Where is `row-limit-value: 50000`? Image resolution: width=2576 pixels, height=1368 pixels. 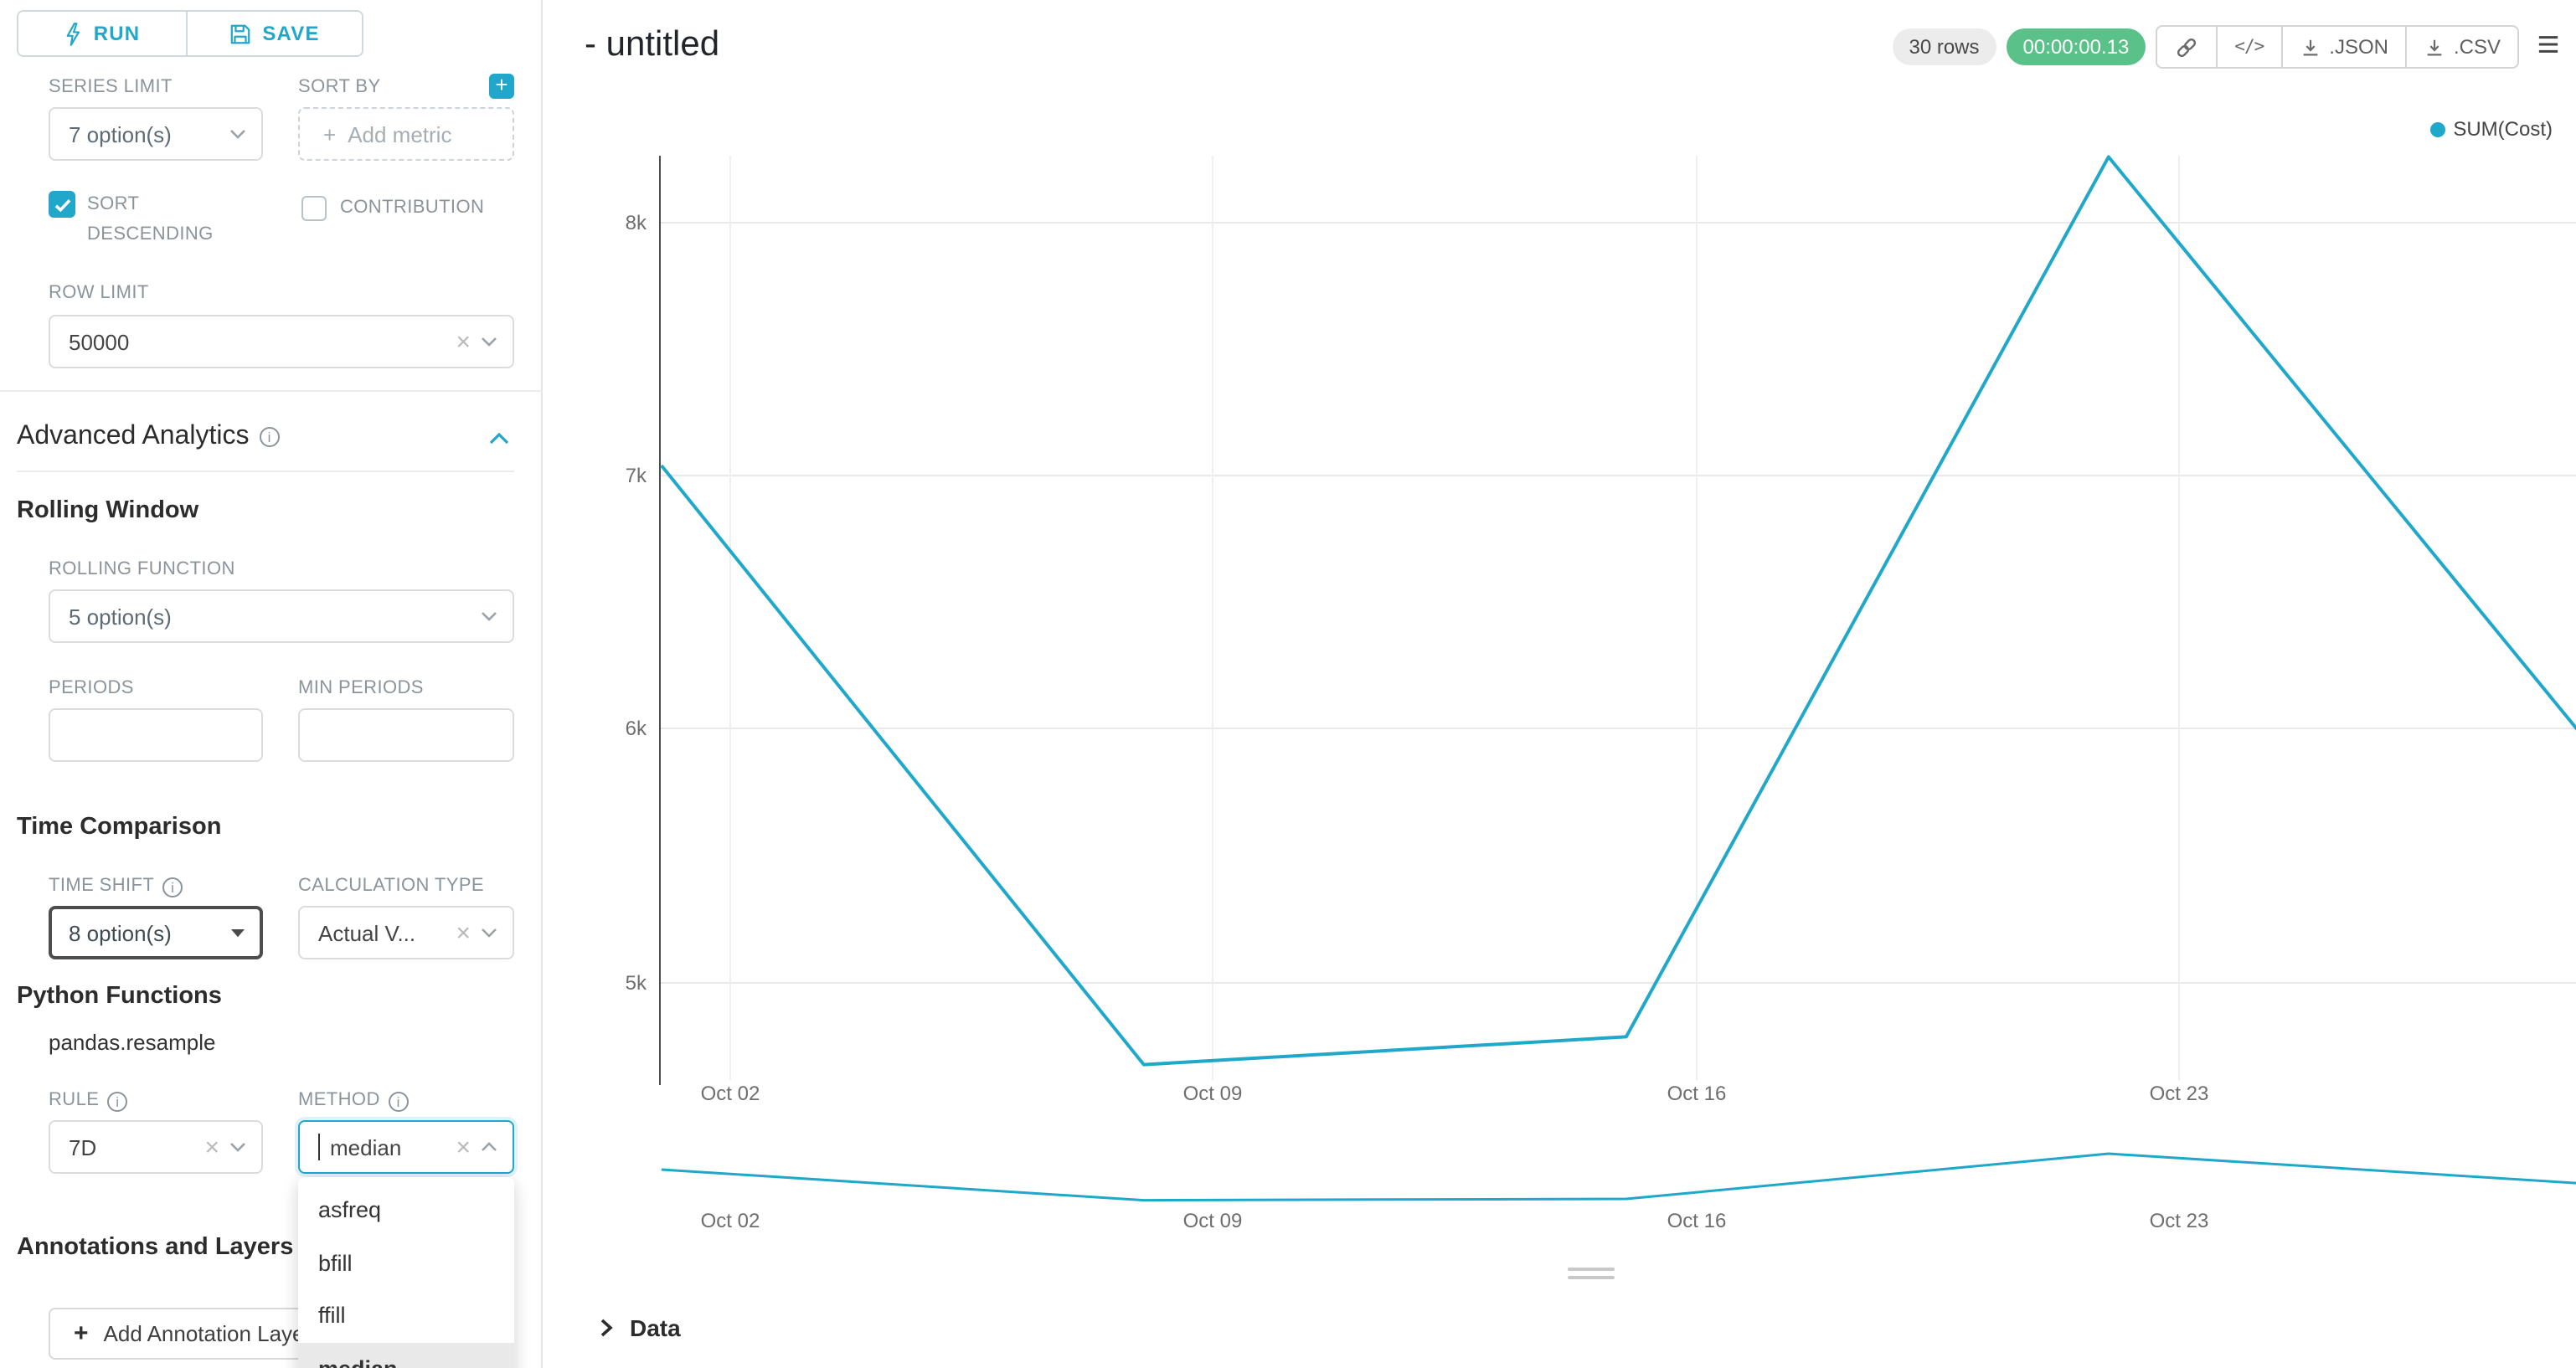 row-limit-value: 50000 is located at coordinates (99, 341).